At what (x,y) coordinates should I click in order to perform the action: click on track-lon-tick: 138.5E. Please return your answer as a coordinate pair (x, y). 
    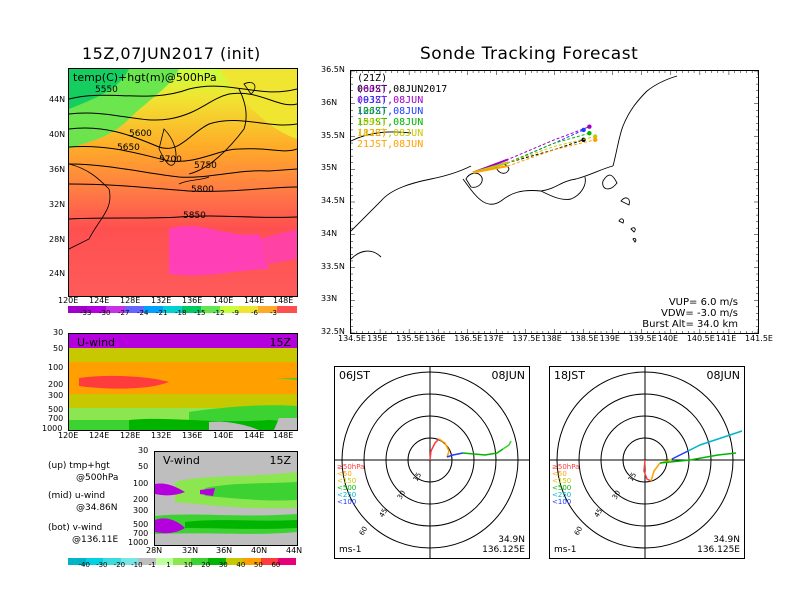
    Looking at the image, I should click on (584, 338).